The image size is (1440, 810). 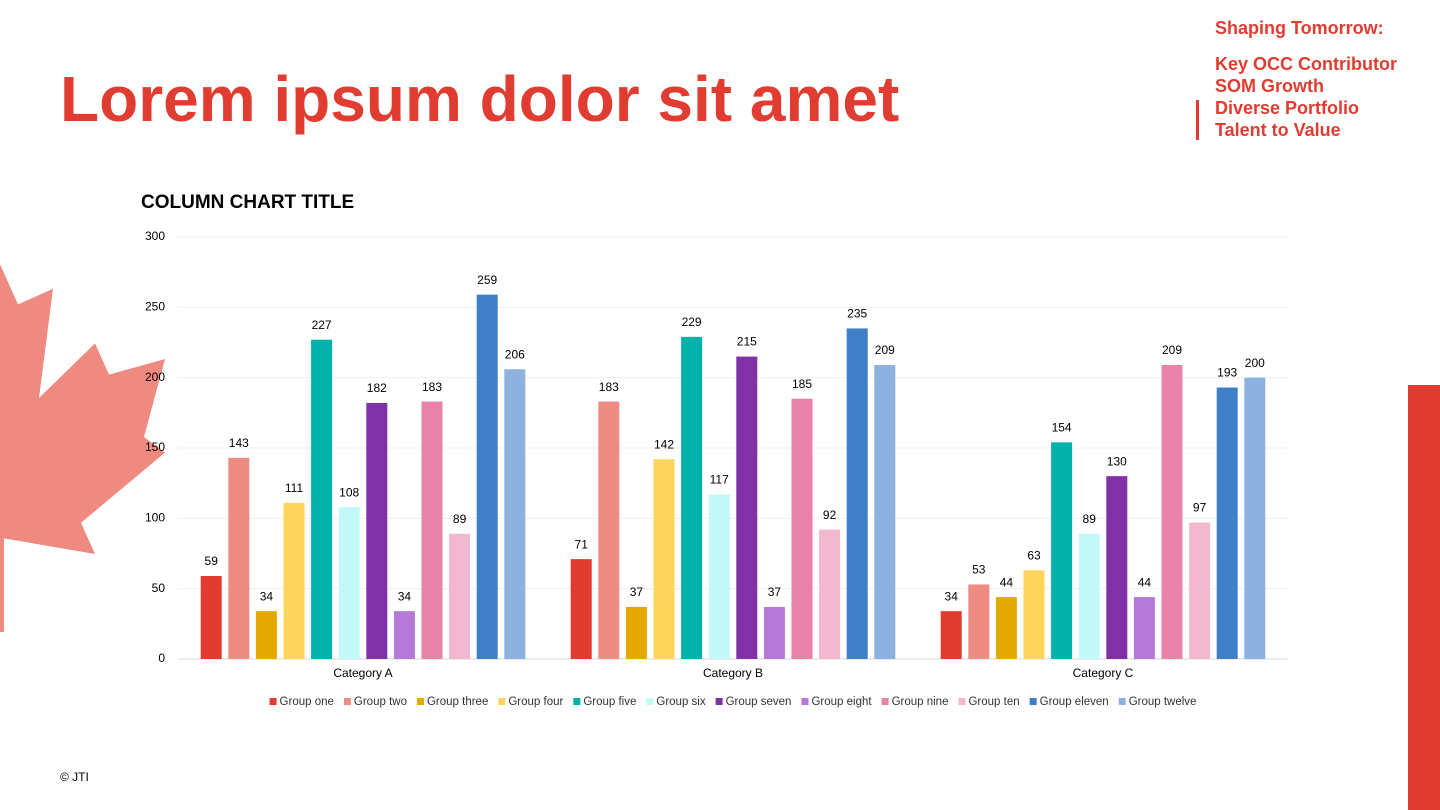 I want to click on value-label: 71, so click(x=582, y=544).